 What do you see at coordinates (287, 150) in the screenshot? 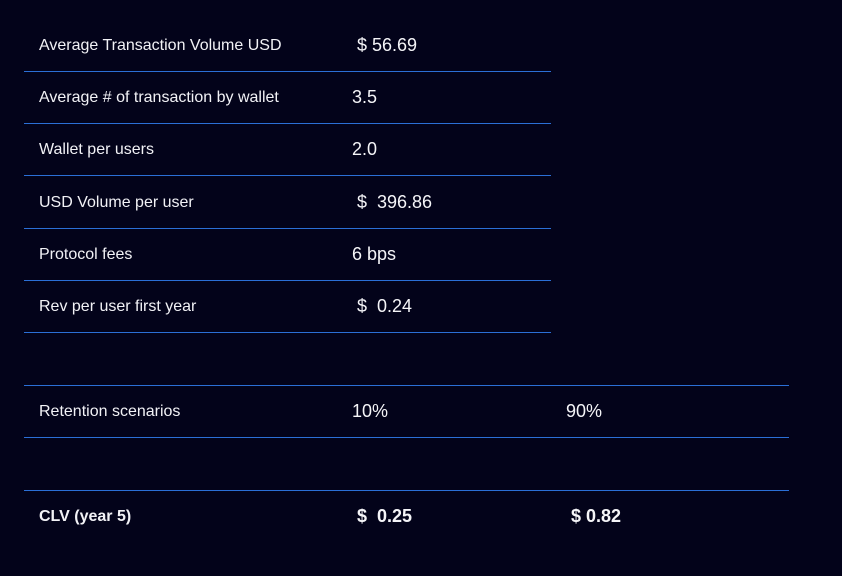
I see `metric-row-wallet-per-users: Wallet per users 2.0` at bounding box center [287, 150].